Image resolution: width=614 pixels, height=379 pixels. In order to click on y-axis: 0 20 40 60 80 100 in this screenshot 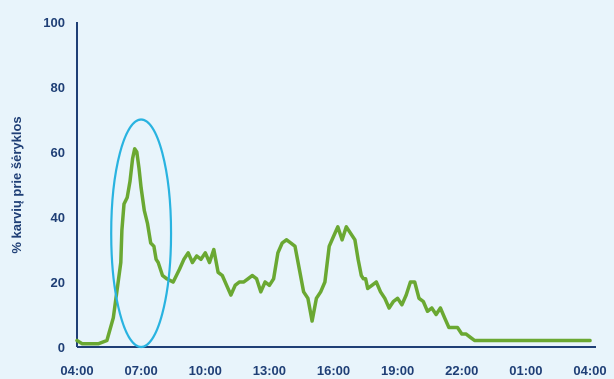, I will do `click(60, 185)`.